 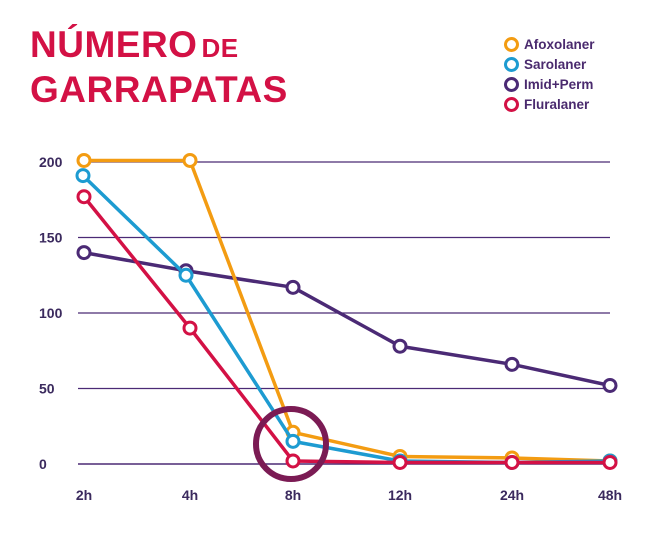 I want to click on title-line-1: NÚMERO DE, so click(x=159, y=44).